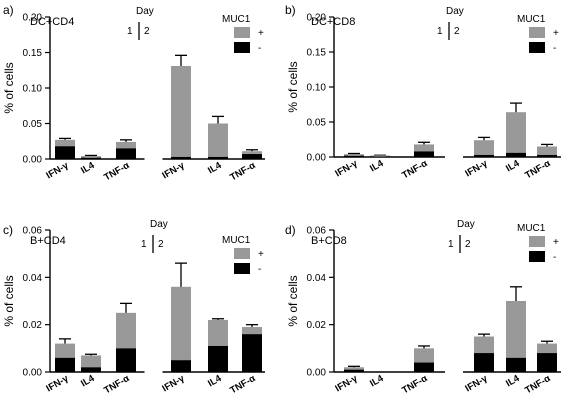 The width and height of the screenshot is (567, 407). What do you see at coordinates (52, 22) in the screenshot?
I see `panel-title: DC+CD4` at bounding box center [52, 22].